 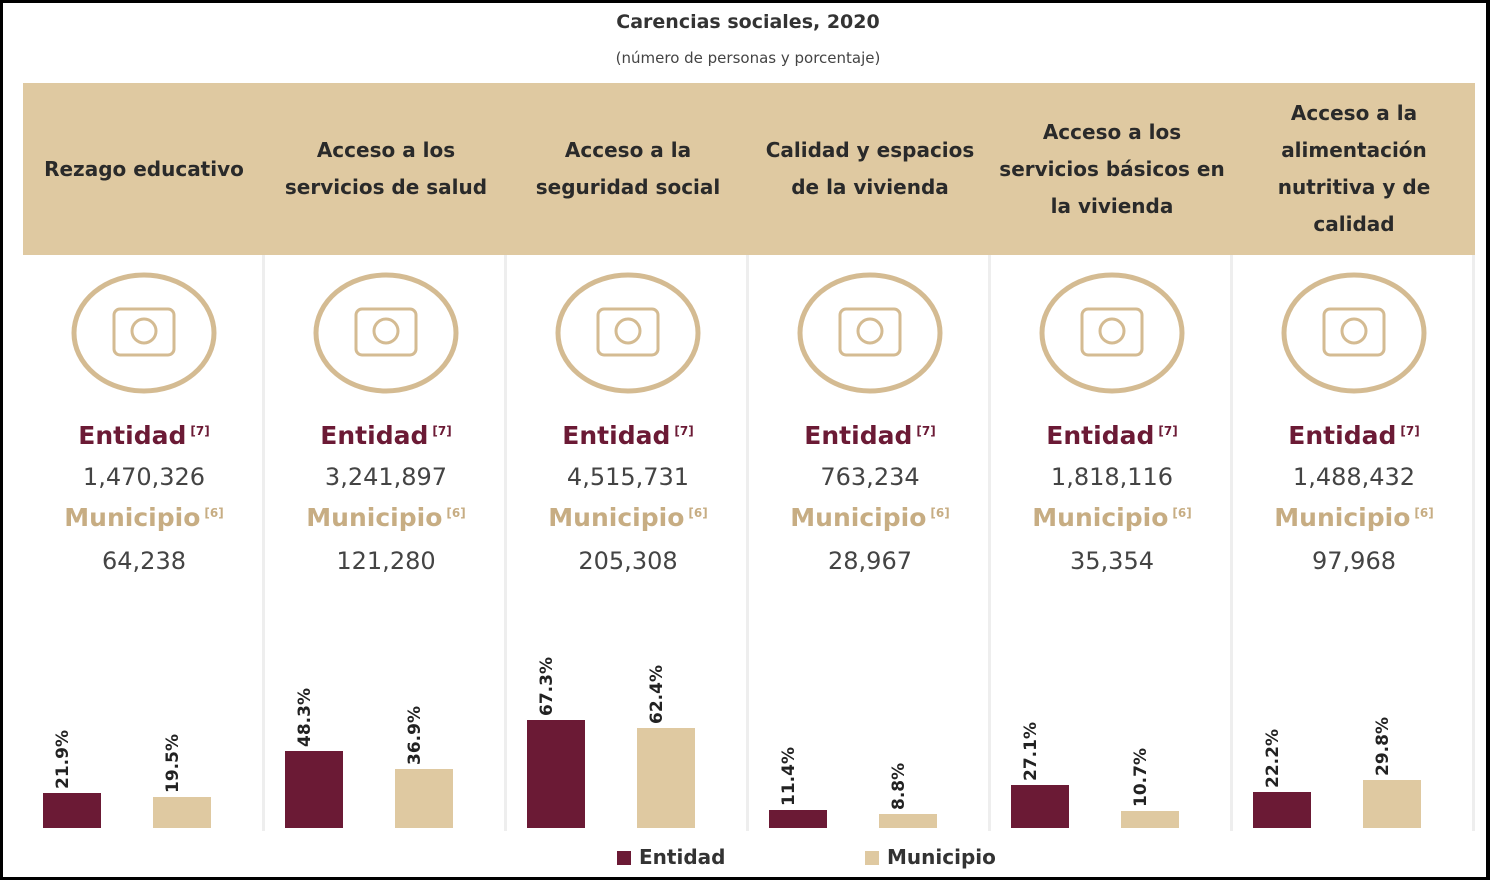 What do you see at coordinates (748, 58) in the screenshot?
I see `chart-subtitle: (número de personas y porcentaje)` at bounding box center [748, 58].